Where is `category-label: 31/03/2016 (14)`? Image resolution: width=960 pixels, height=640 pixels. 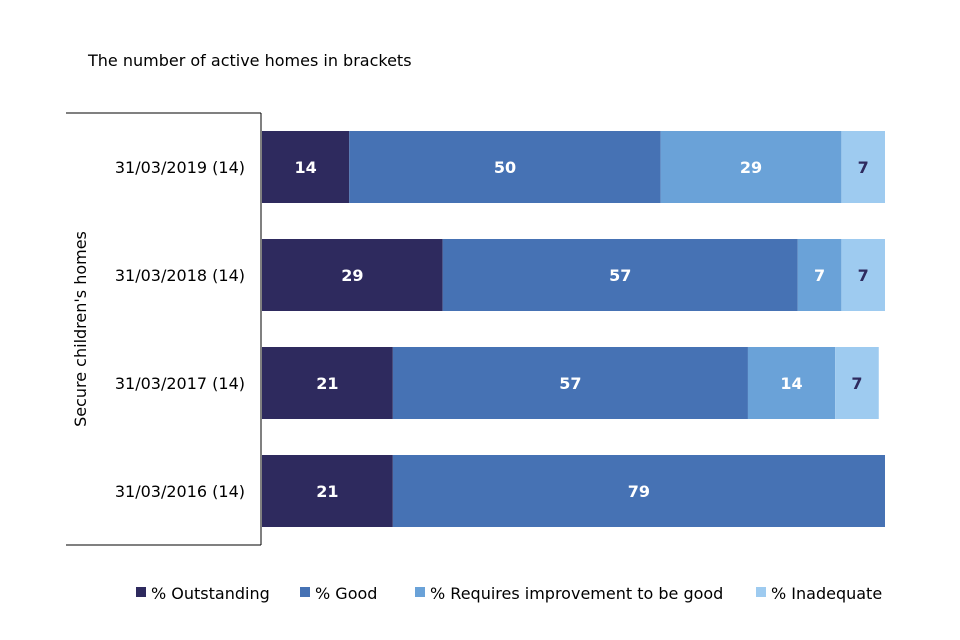 category-label: 31/03/2016 (14) is located at coordinates (180, 491).